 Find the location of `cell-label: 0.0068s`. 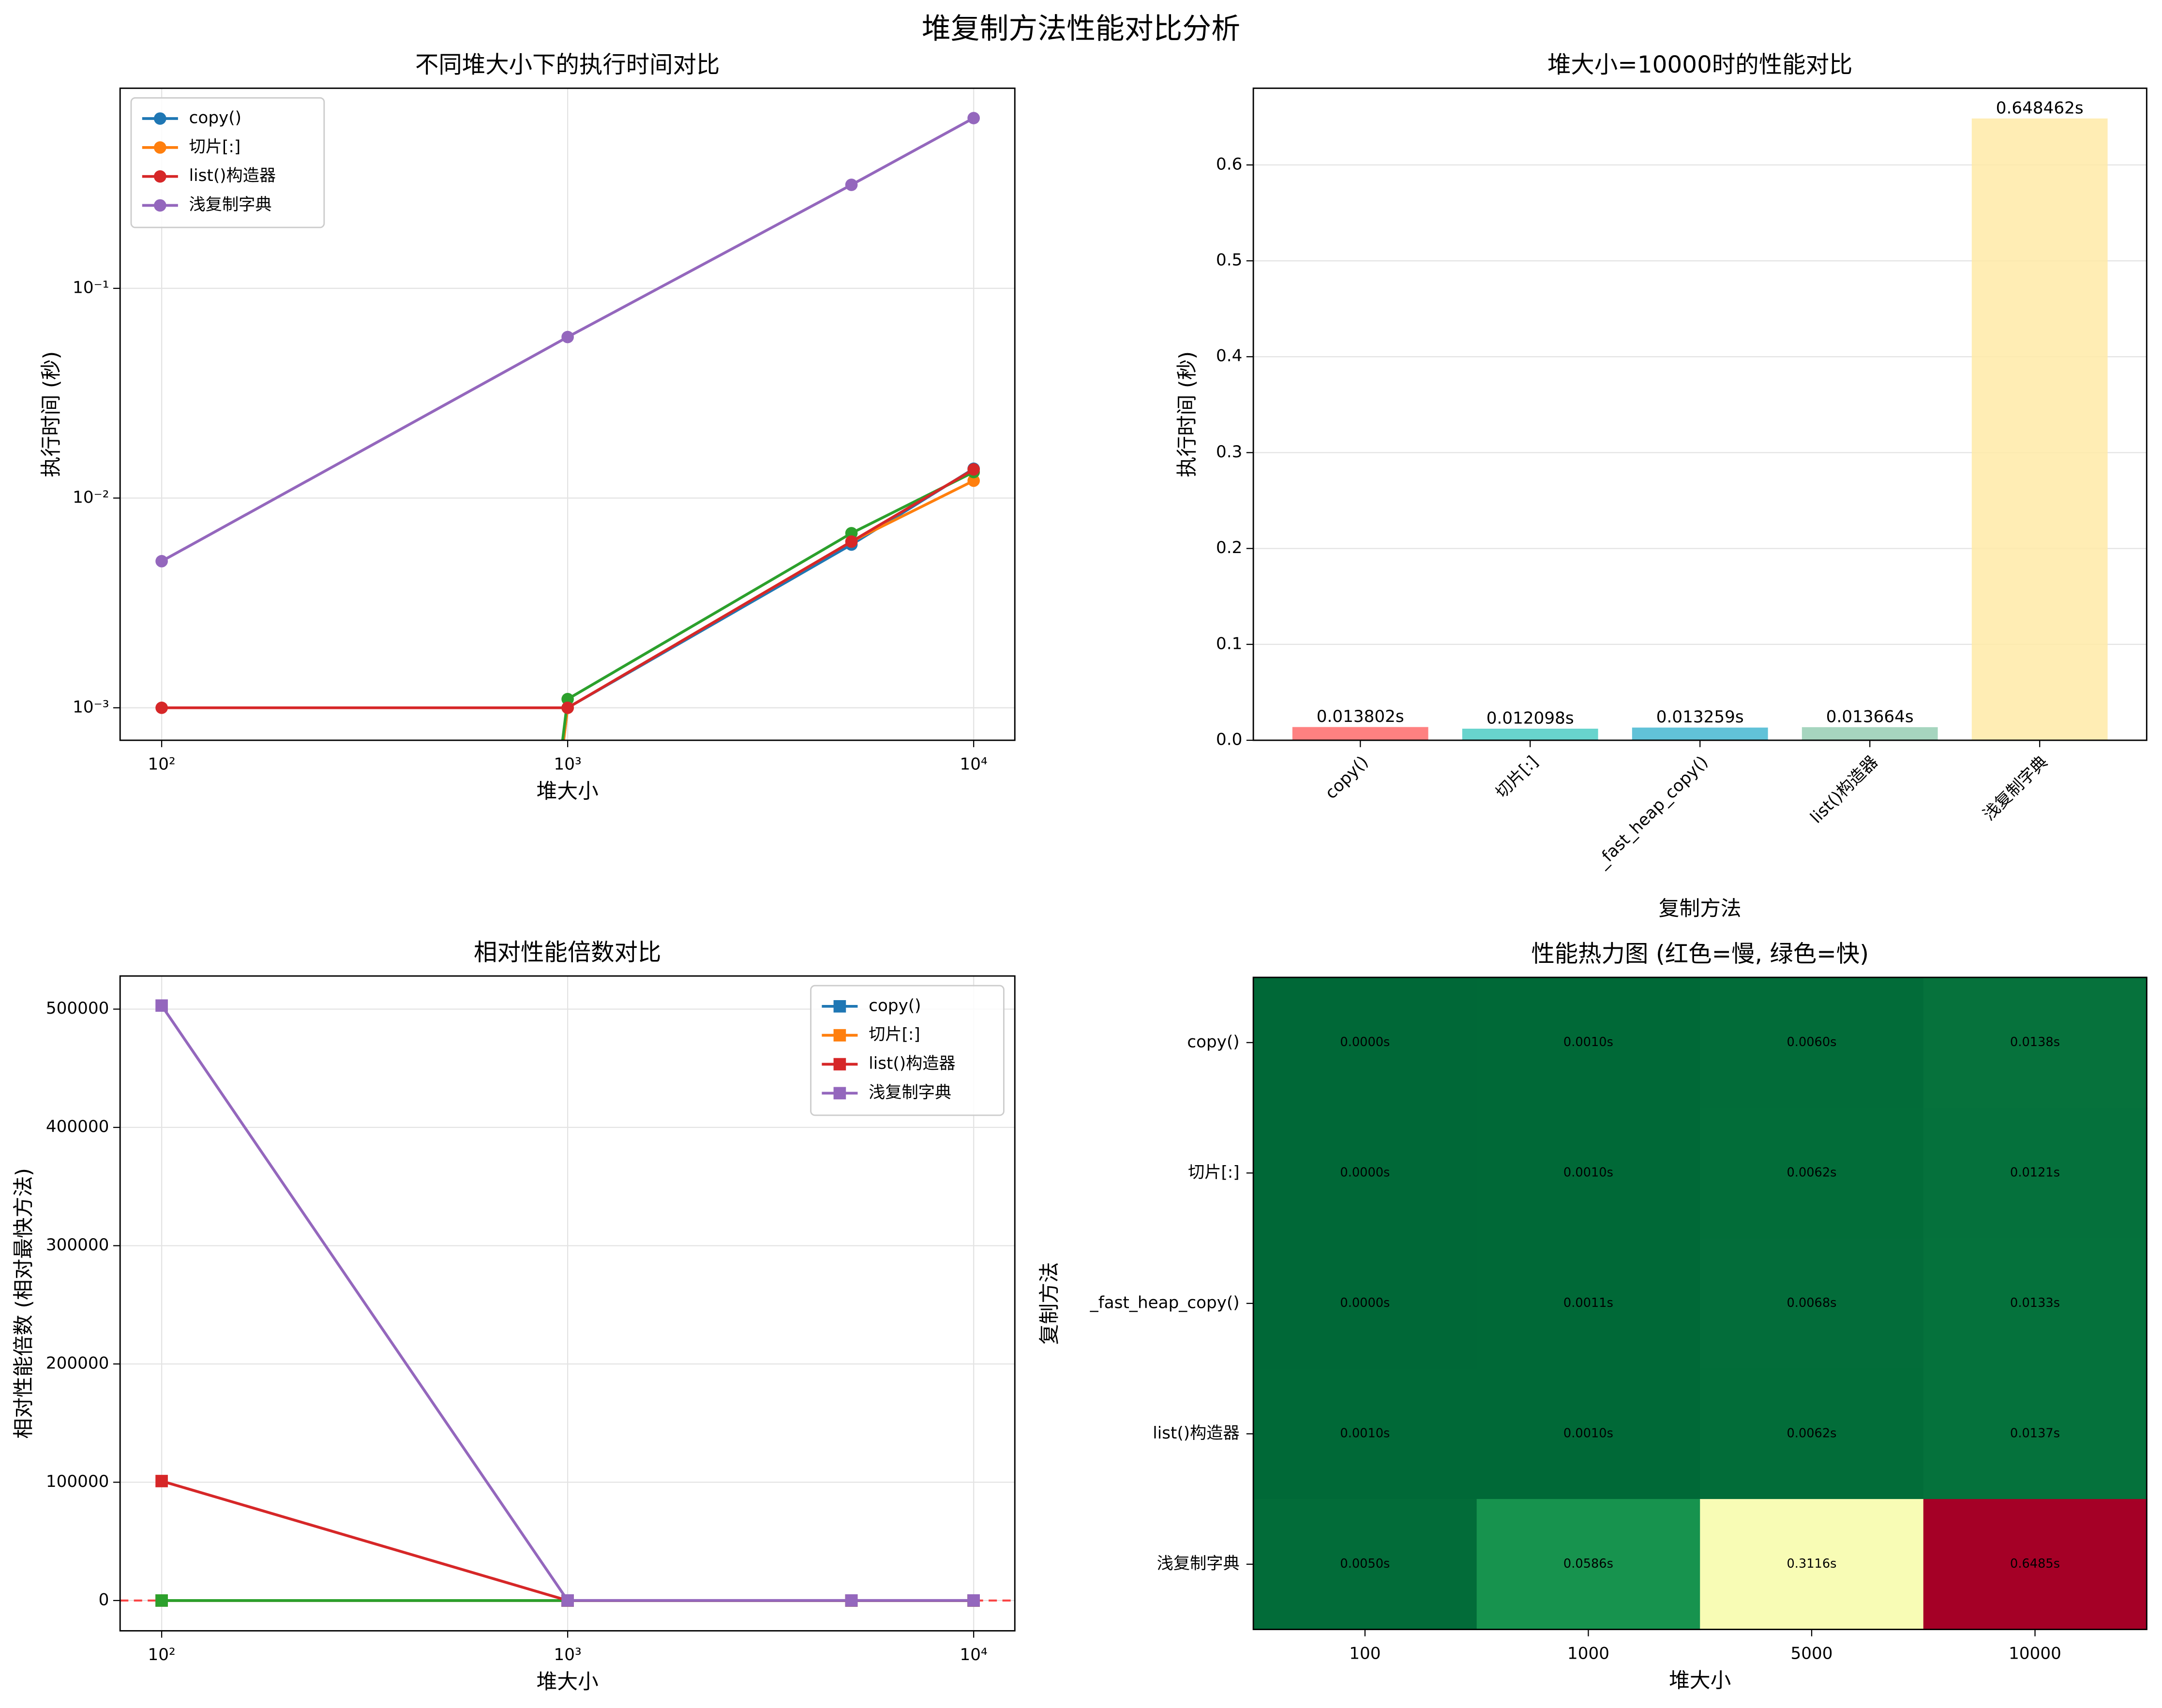

cell-label: 0.0068s is located at coordinates (1812, 1303).